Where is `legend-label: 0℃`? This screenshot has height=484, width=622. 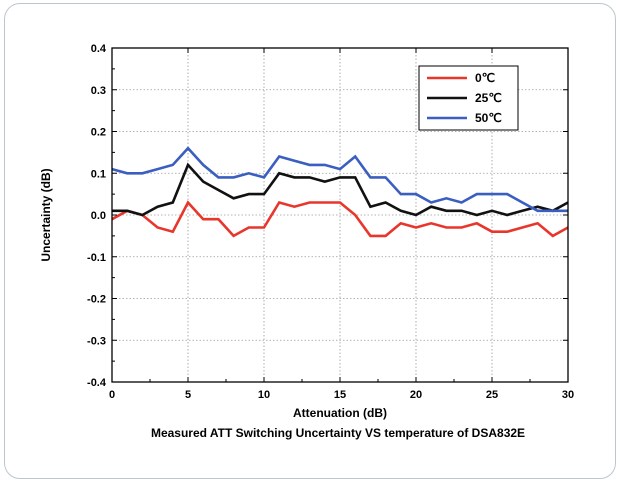
legend-label: 0℃ is located at coordinates (485, 78).